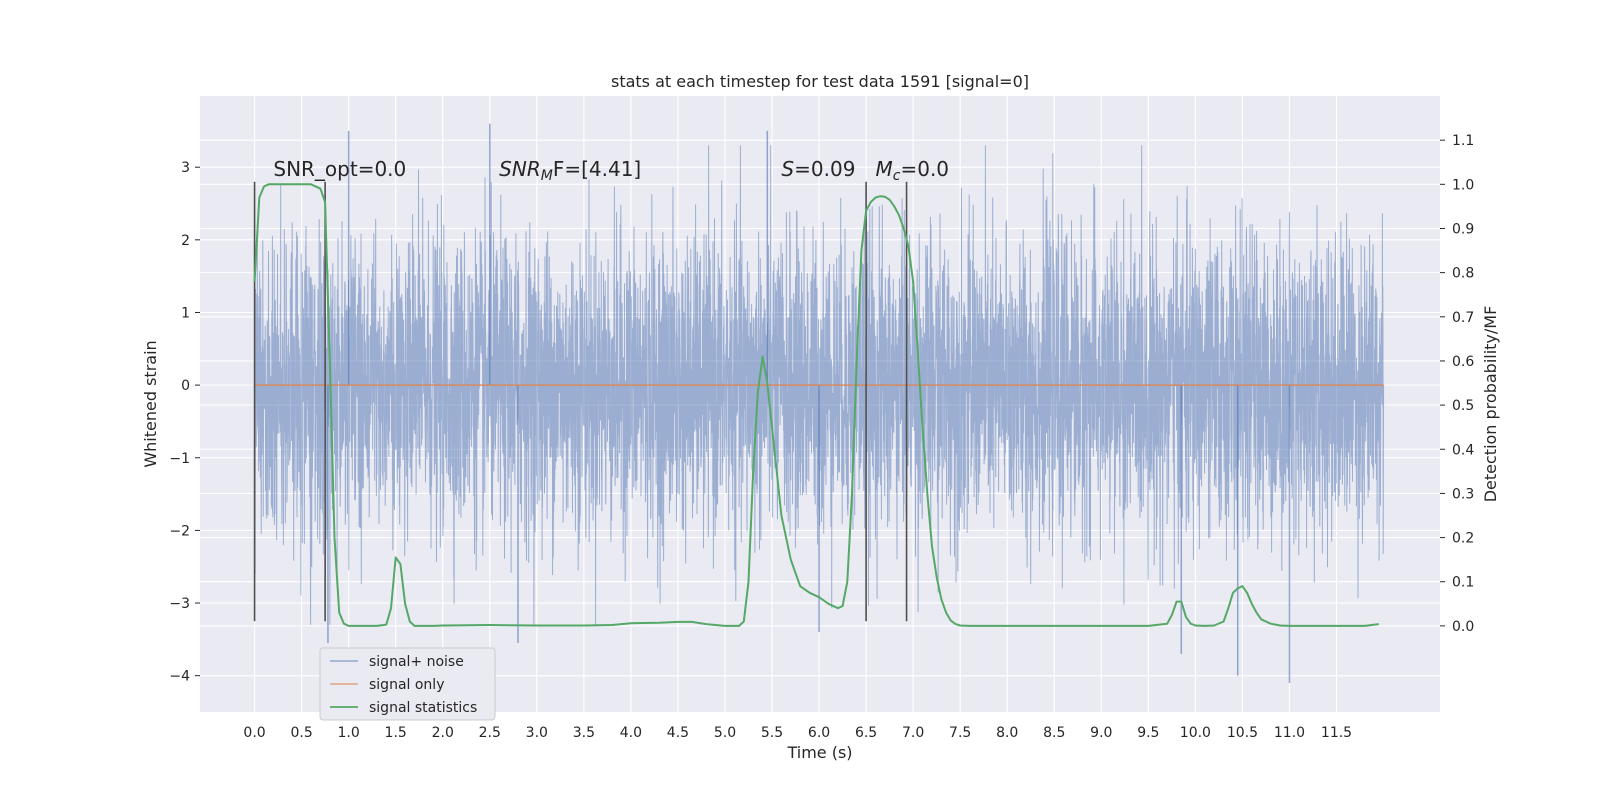  I want to click on y2-tick-label: 0.7, so click(1463, 318).